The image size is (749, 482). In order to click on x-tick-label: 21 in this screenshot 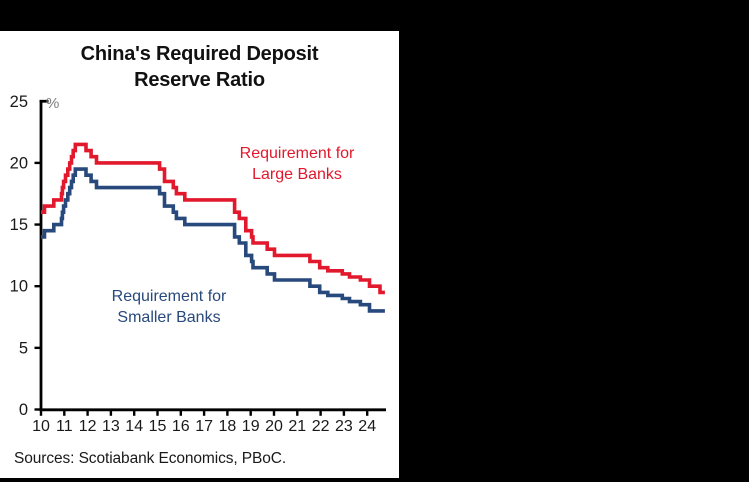, I will do `click(297, 426)`.